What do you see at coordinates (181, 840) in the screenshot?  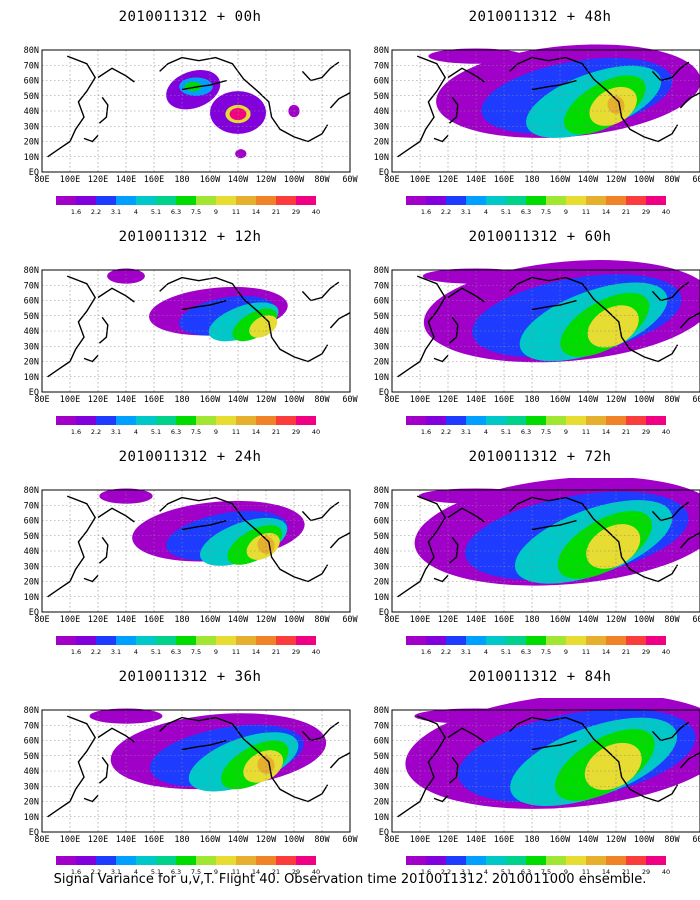 I see `lon-tick-label: 180` at bounding box center [181, 840].